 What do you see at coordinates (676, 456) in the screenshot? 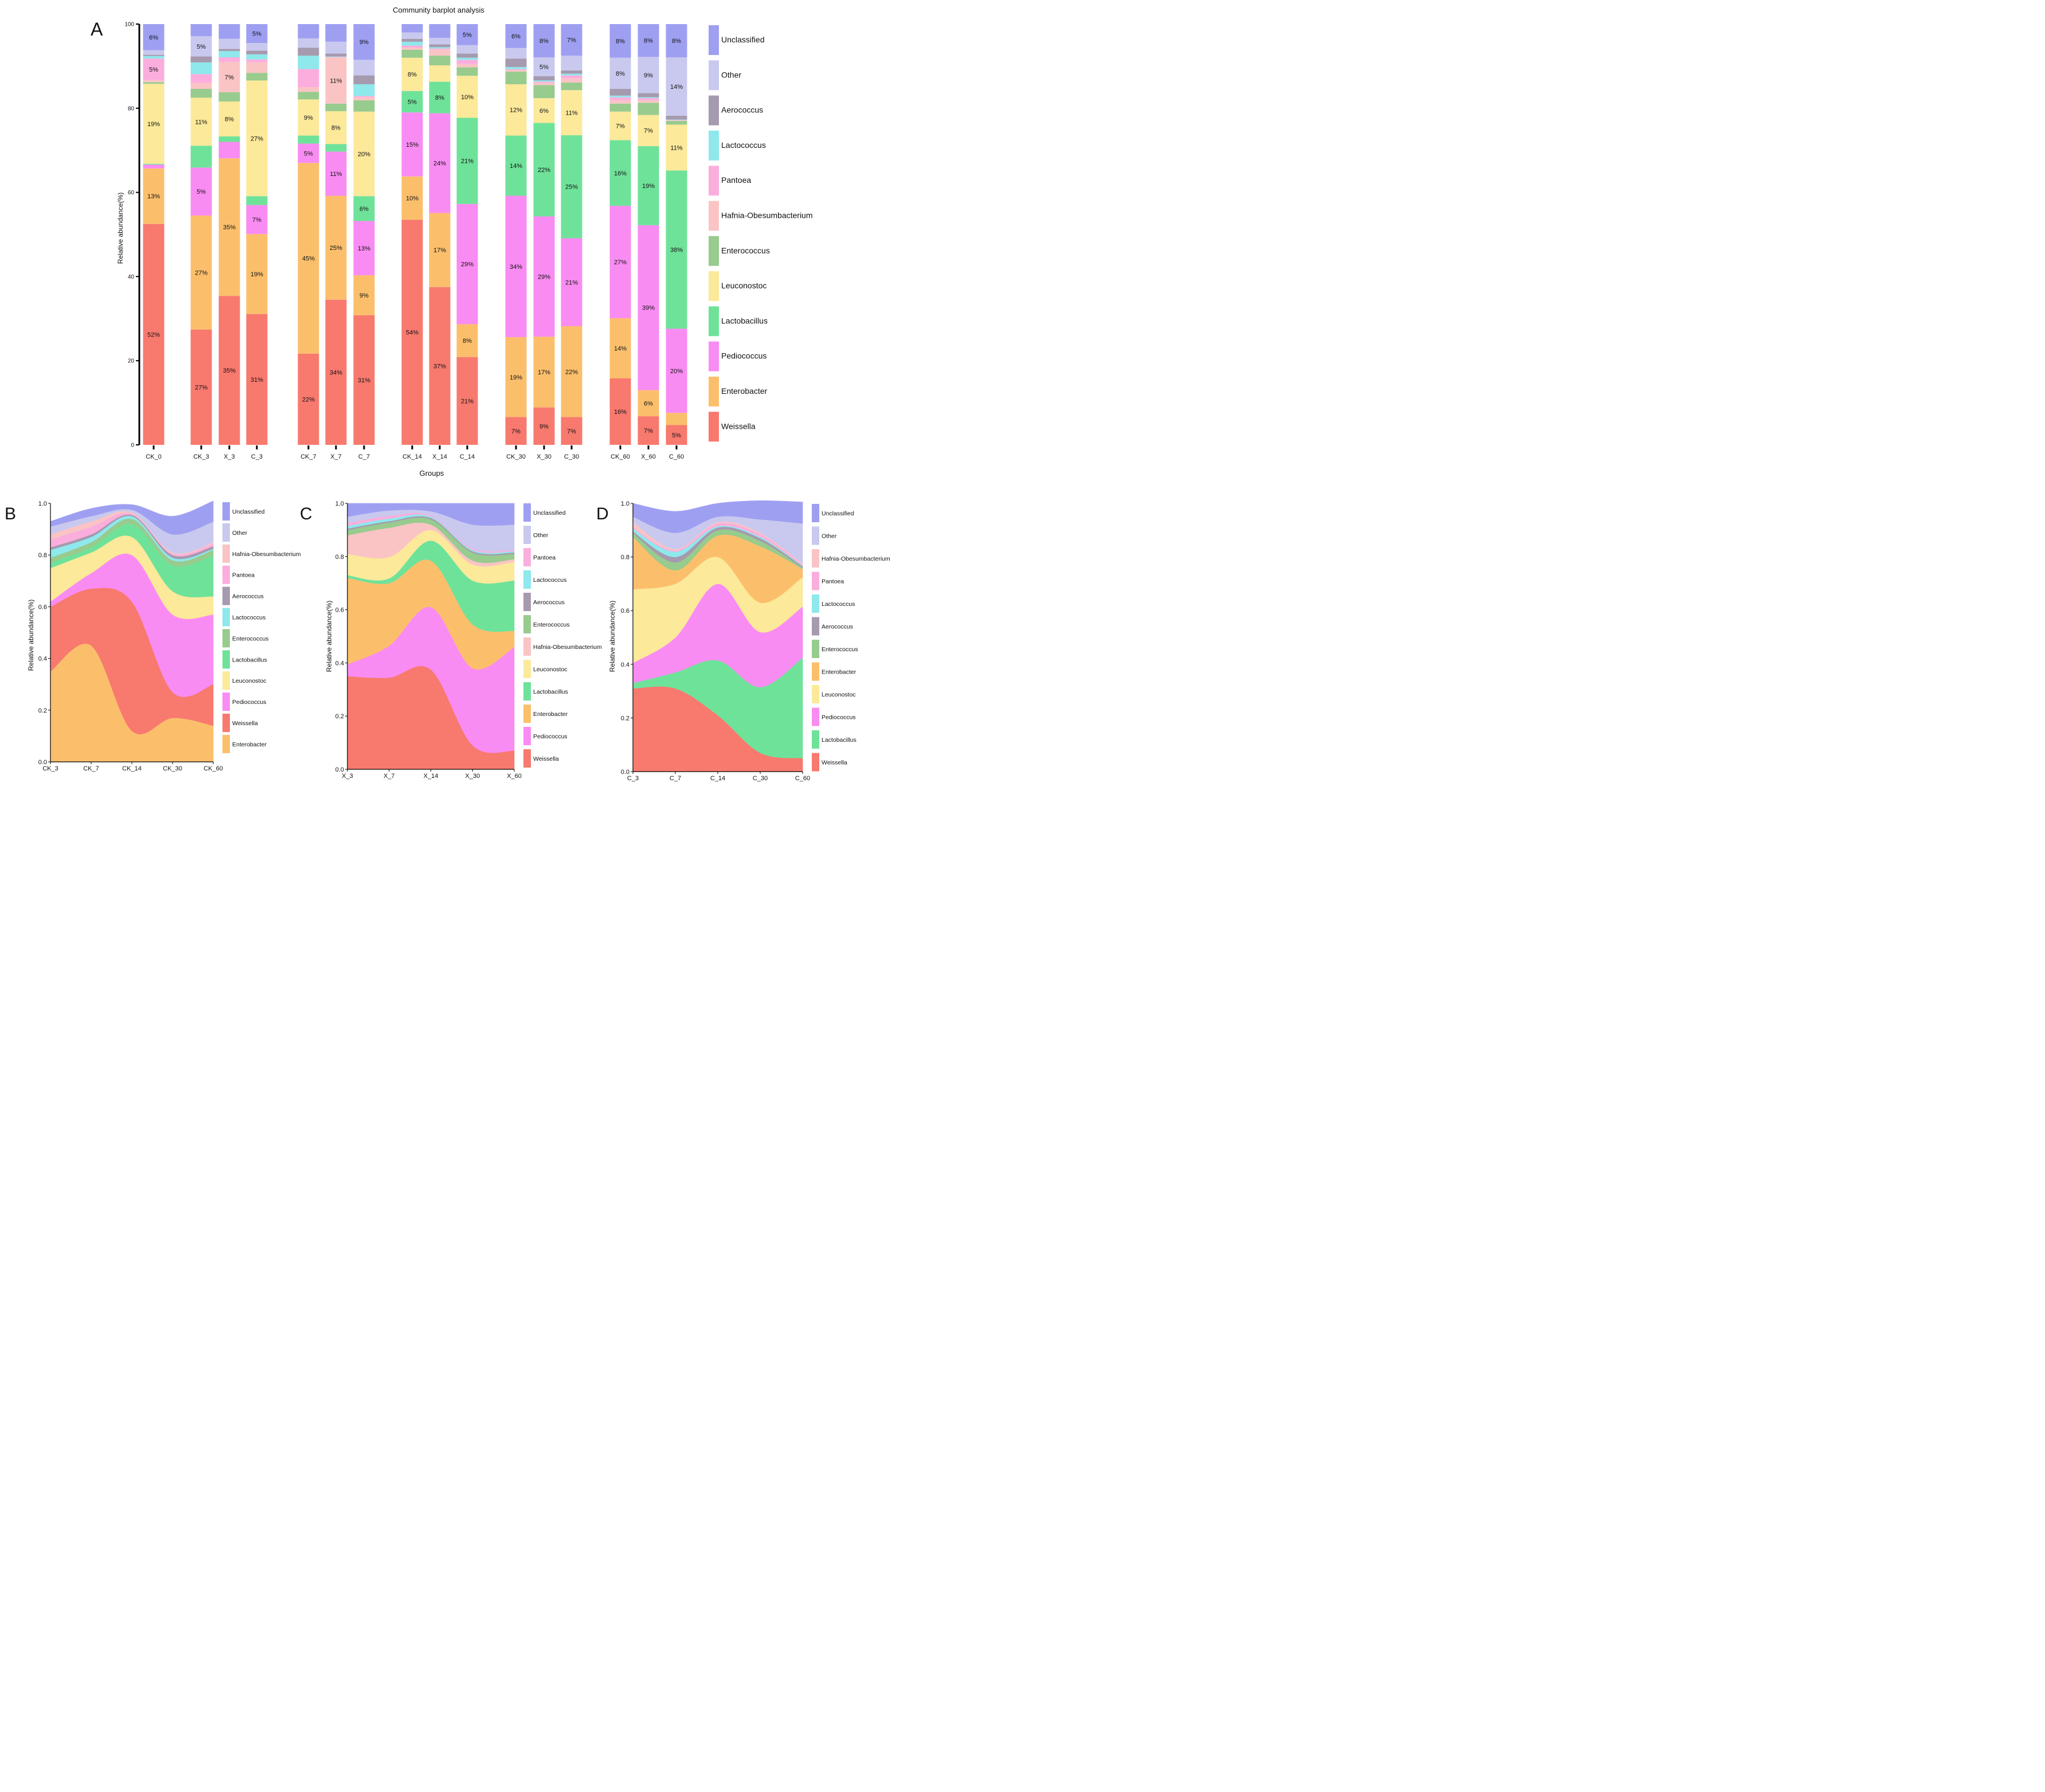
I see `panel-a-x-tick-label: C_60` at bounding box center [676, 456].